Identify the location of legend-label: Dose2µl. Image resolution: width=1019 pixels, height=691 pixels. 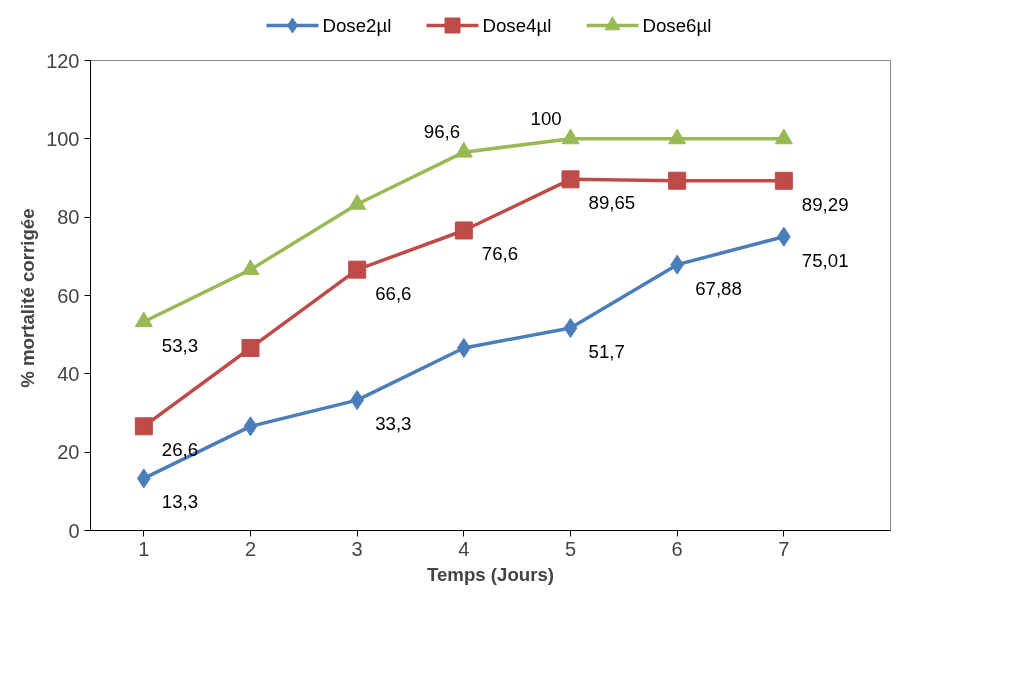
(357, 25).